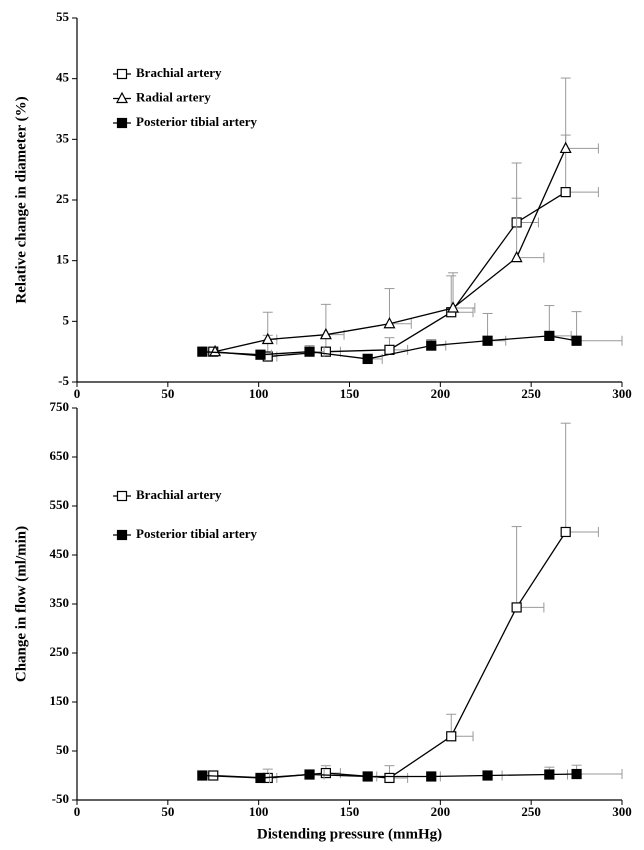 The height and width of the screenshot is (850, 644). Describe the element at coordinates (173, 96) in the screenshot. I see `legend-label: Radial artery` at that location.